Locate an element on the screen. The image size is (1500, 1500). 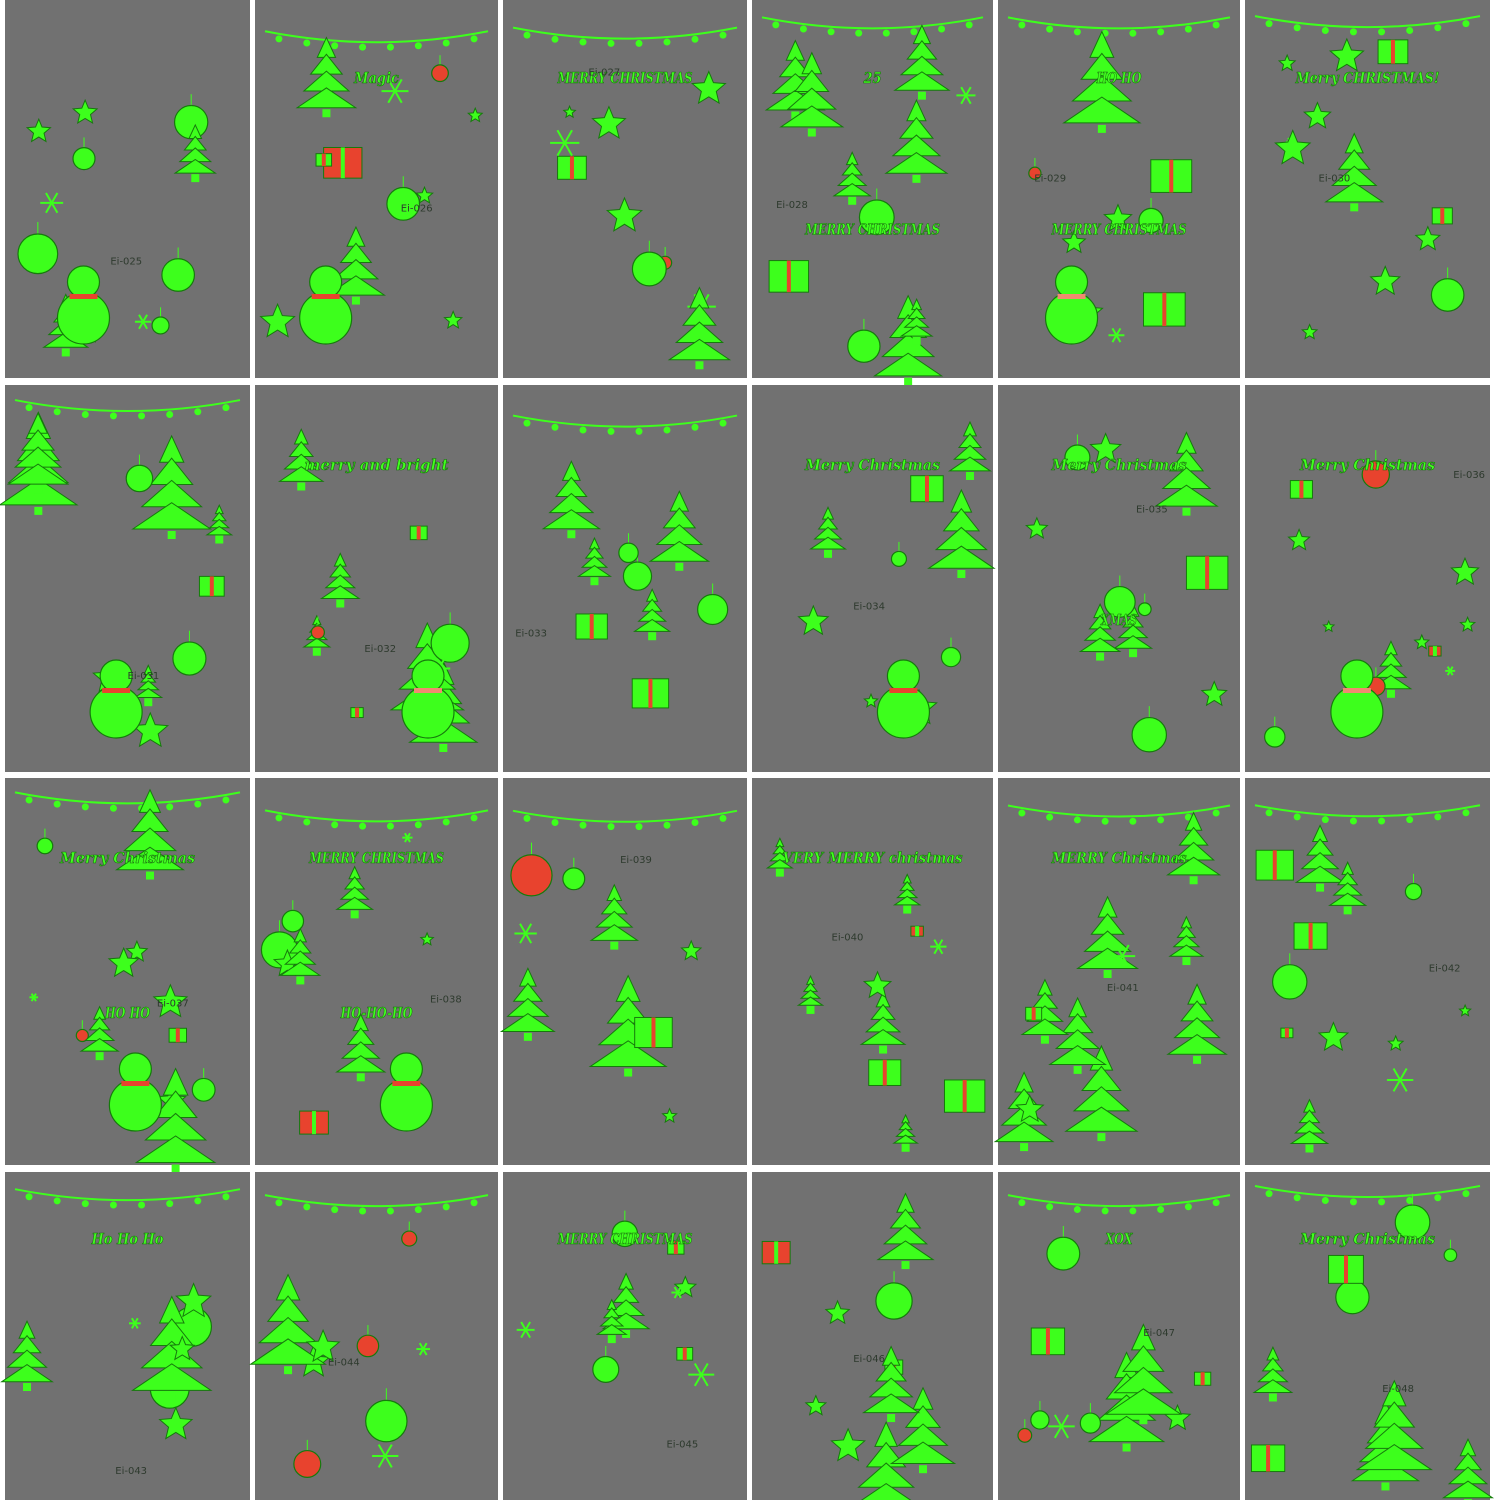
sheet-text: XOX is located at coordinates (1119, 1239).